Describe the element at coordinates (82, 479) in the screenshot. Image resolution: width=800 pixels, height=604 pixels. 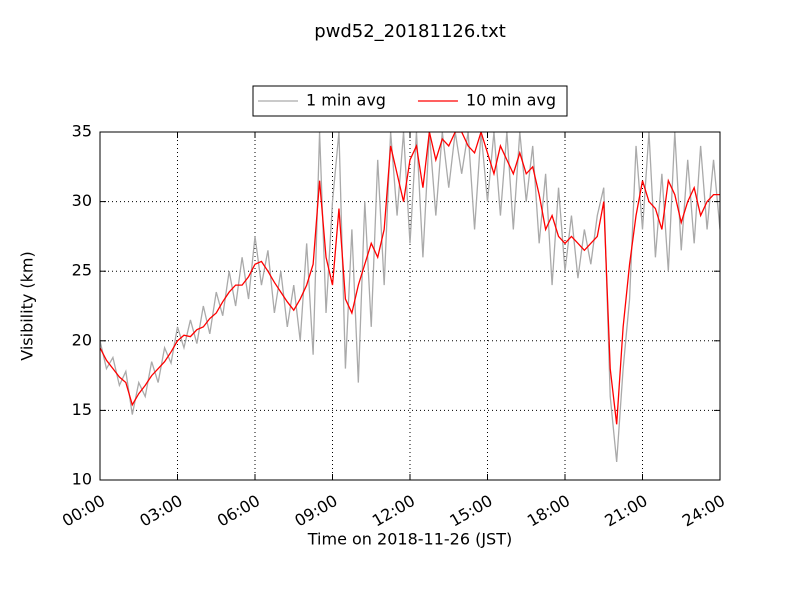
I see `y-tick-label: 10` at that location.